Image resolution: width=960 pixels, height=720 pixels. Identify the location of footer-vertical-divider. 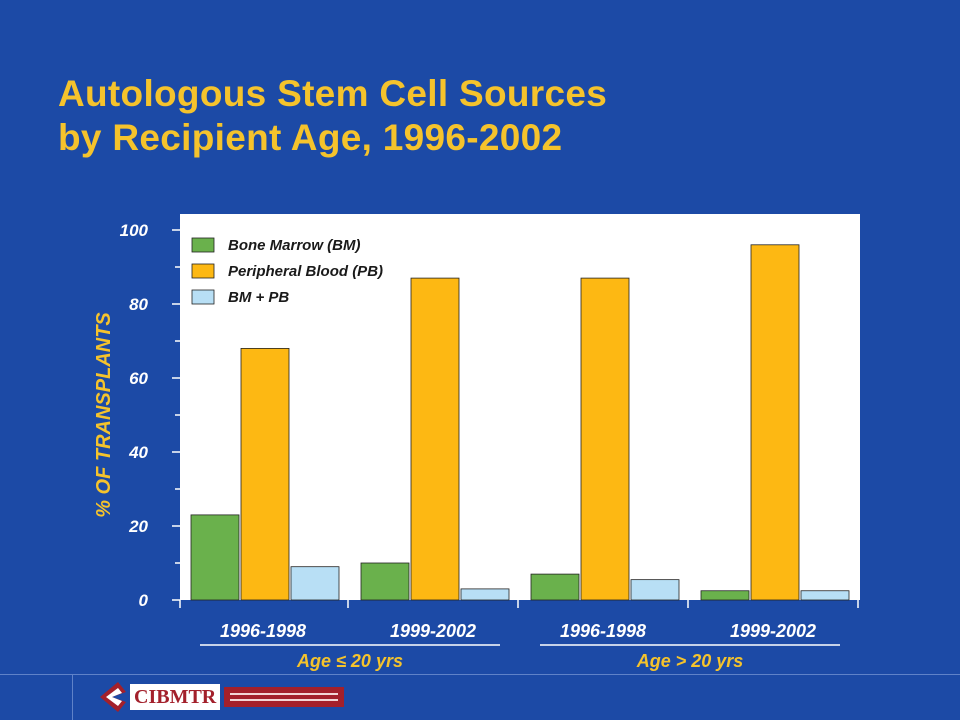
(72, 697).